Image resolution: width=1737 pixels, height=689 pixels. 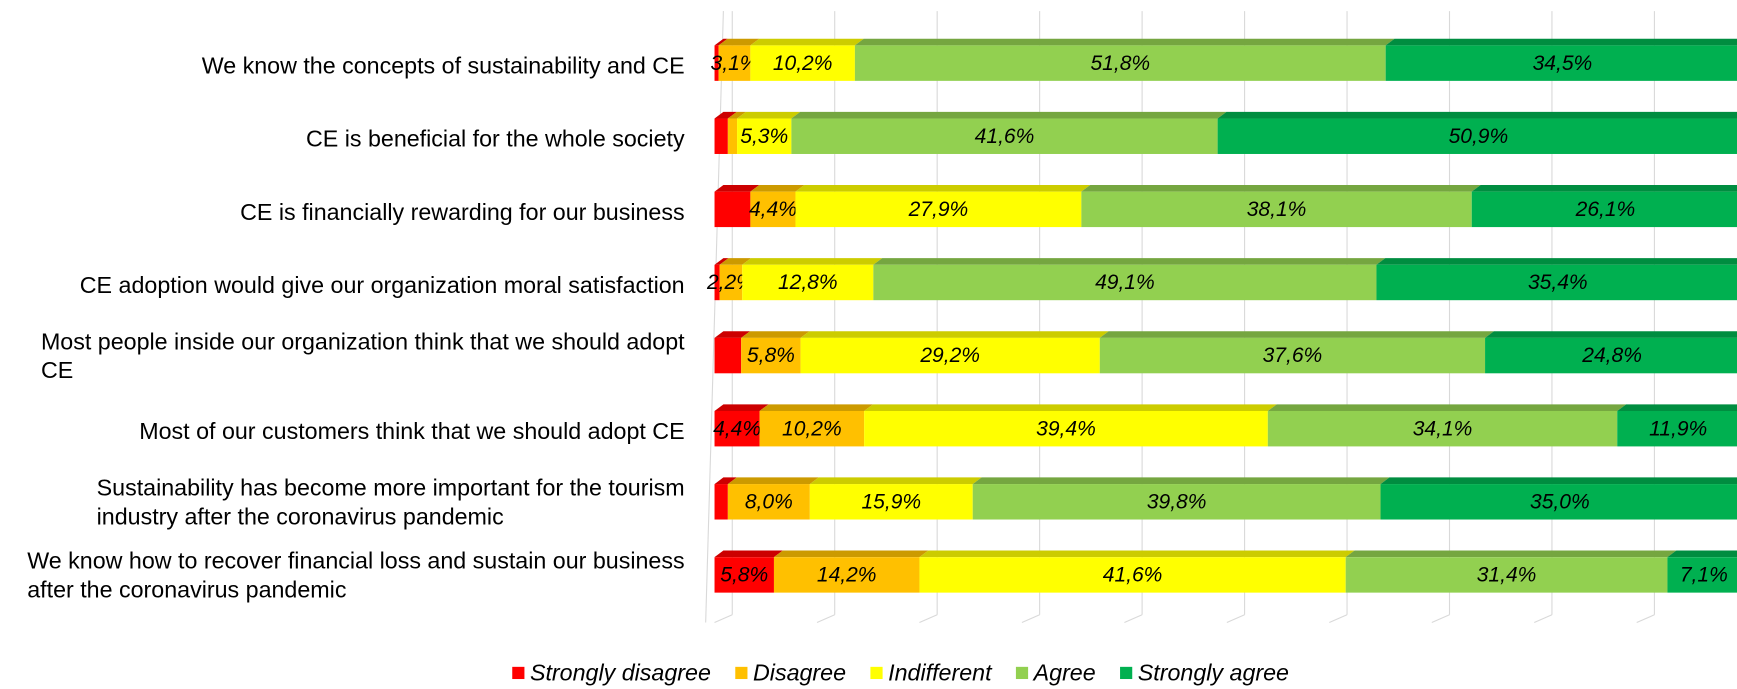 What do you see at coordinates (495, 139) in the screenshot?
I see `category-label: CE is beneficial for the whole society` at bounding box center [495, 139].